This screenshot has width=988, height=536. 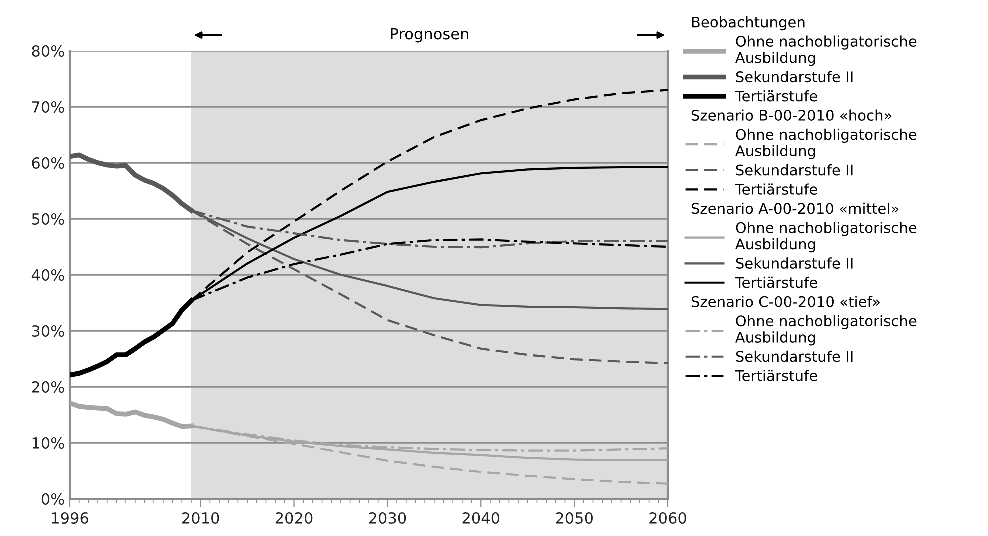 I want to click on x-tick-label: 2010, so click(x=201, y=518).